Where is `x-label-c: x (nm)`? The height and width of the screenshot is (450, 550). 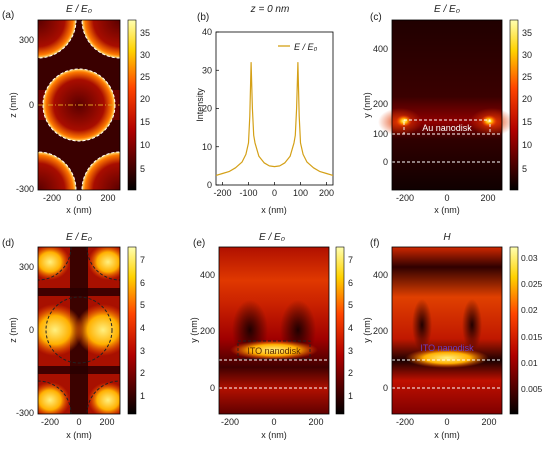
x-label-c: x (nm) is located at coordinates (447, 210).